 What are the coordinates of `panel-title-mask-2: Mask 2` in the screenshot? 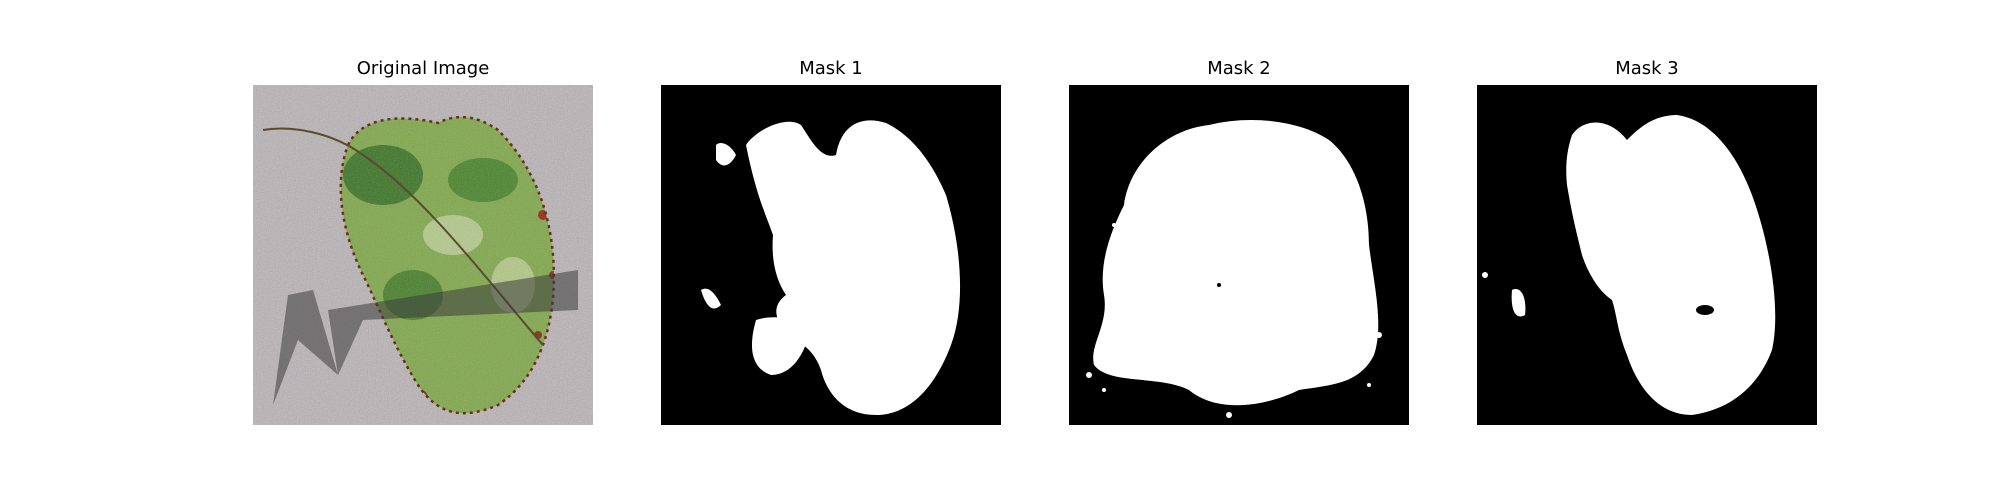 It's located at (1239, 68).